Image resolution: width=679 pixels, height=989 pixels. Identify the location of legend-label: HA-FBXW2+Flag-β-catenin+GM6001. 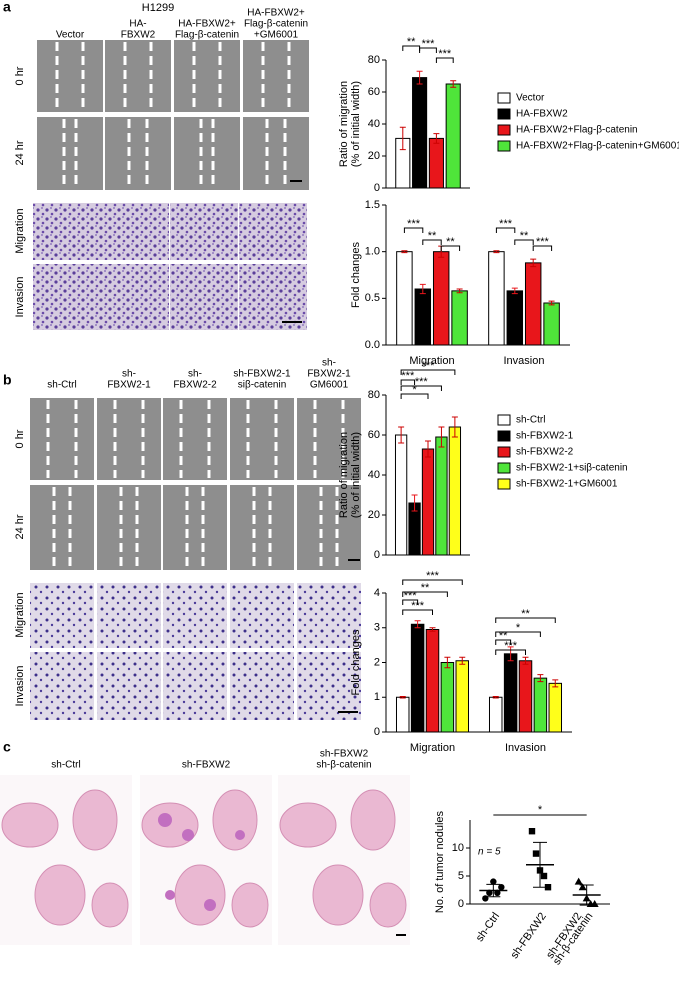
(597, 146).